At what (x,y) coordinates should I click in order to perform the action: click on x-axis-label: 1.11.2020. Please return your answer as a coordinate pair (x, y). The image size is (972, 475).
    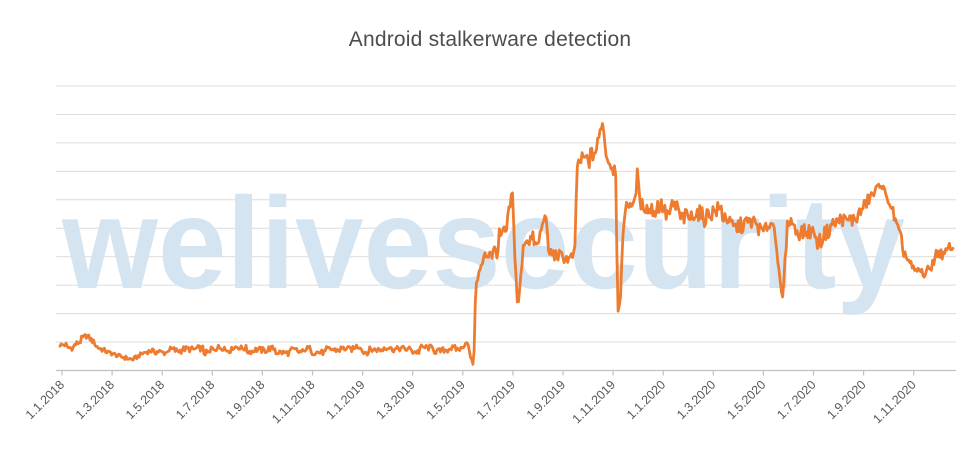
    Looking at the image, I should click on (894, 402).